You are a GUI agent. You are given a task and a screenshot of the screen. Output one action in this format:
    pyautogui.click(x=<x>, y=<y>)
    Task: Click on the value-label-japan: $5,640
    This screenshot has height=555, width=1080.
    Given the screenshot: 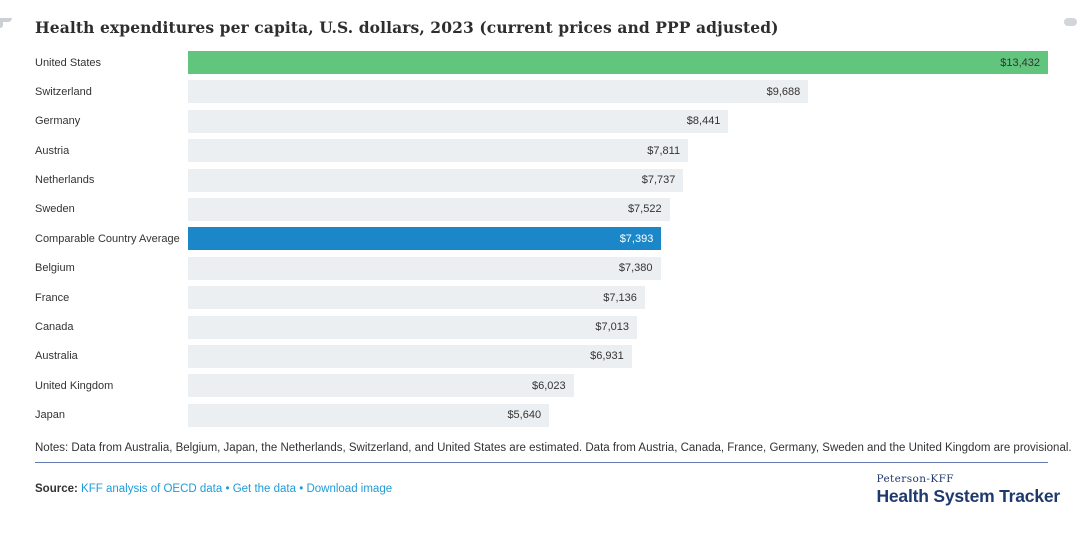 What is the action you would take?
    pyautogui.click(x=524, y=415)
    